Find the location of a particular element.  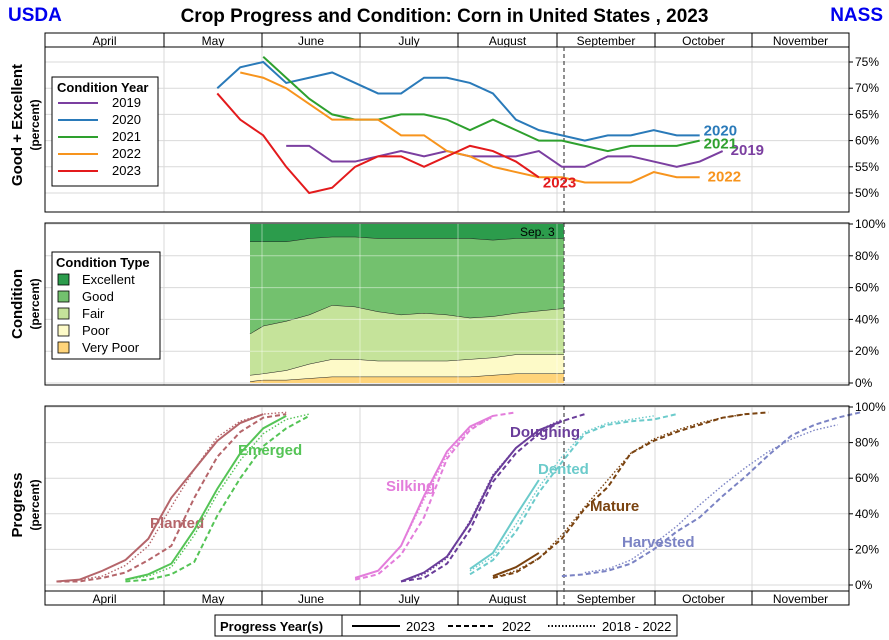

condition-band-good is located at coordinates (407, 285).